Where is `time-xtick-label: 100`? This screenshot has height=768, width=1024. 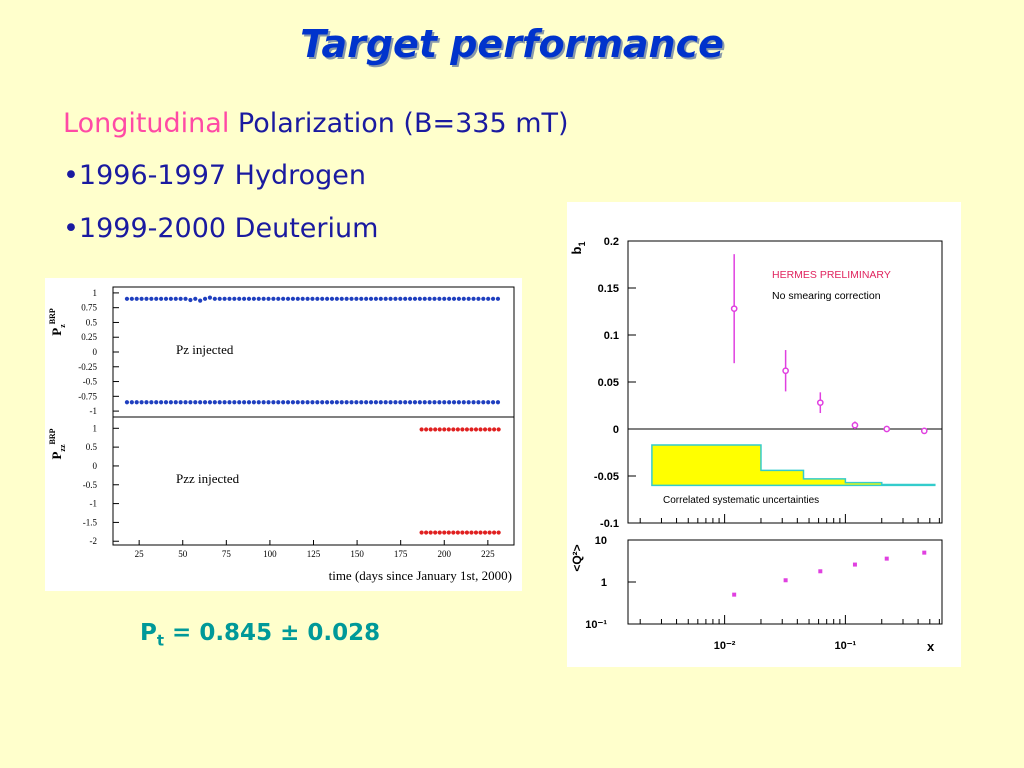 time-xtick-label: 100 is located at coordinates (270, 554).